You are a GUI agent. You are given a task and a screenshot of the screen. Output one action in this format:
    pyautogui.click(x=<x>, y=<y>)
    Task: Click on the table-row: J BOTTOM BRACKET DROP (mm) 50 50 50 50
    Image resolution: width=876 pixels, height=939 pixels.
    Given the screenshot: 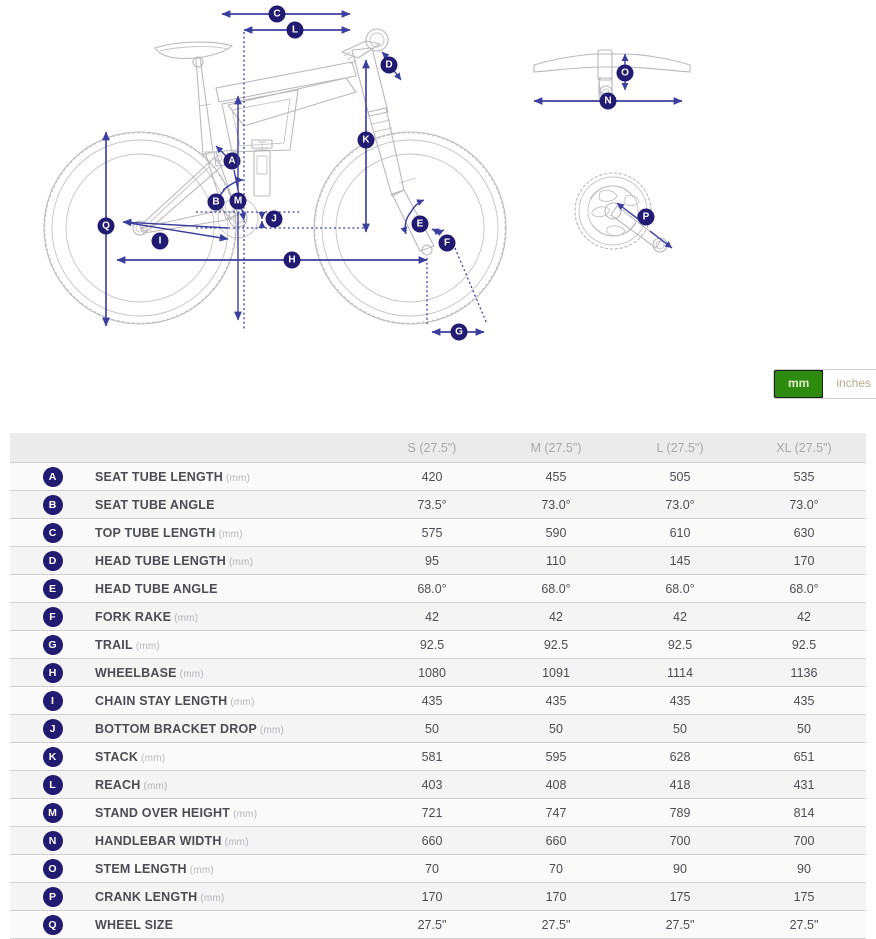 What is the action you would take?
    pyautogui.click(x=438, y=728)
    